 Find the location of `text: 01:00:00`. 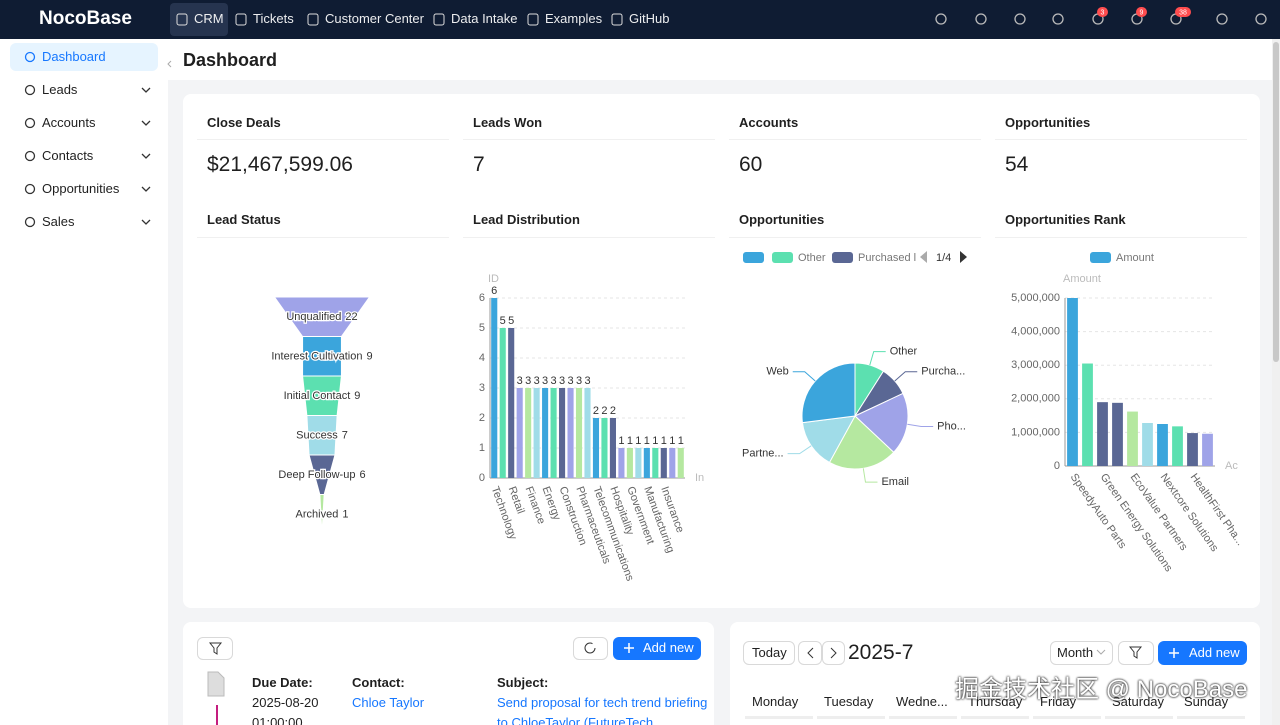

text: 01:00:00 is located at coordinates (277, 720).